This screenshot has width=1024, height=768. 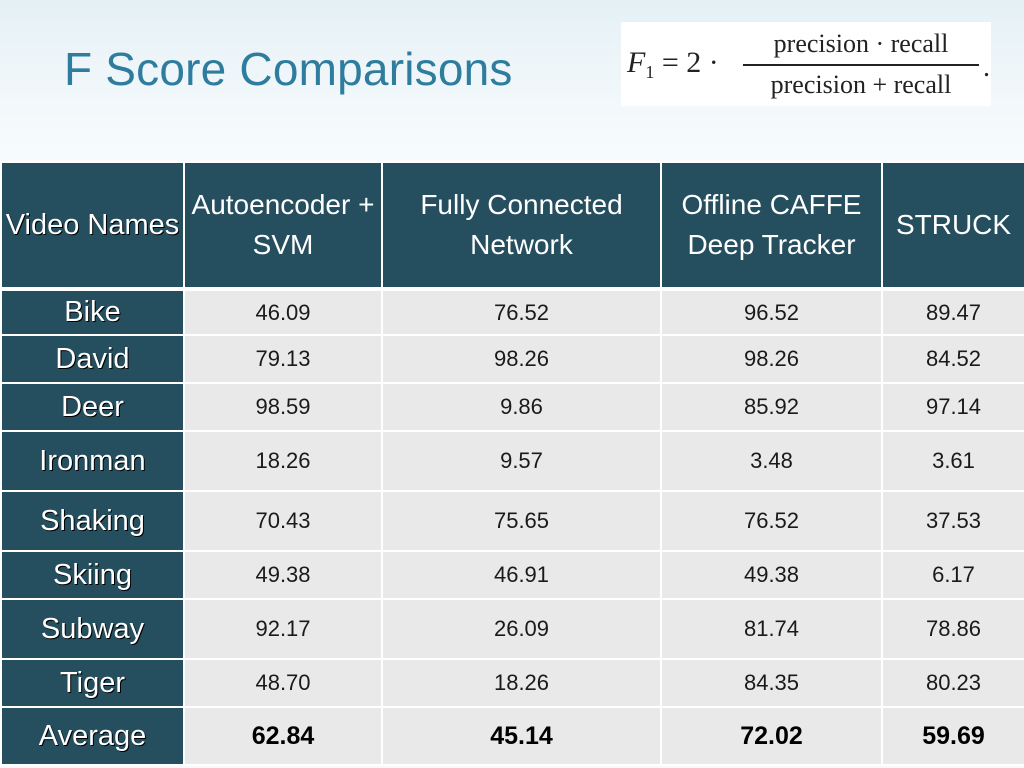 I want to click on table-cell: 37.53, so click(x=952, y=521).